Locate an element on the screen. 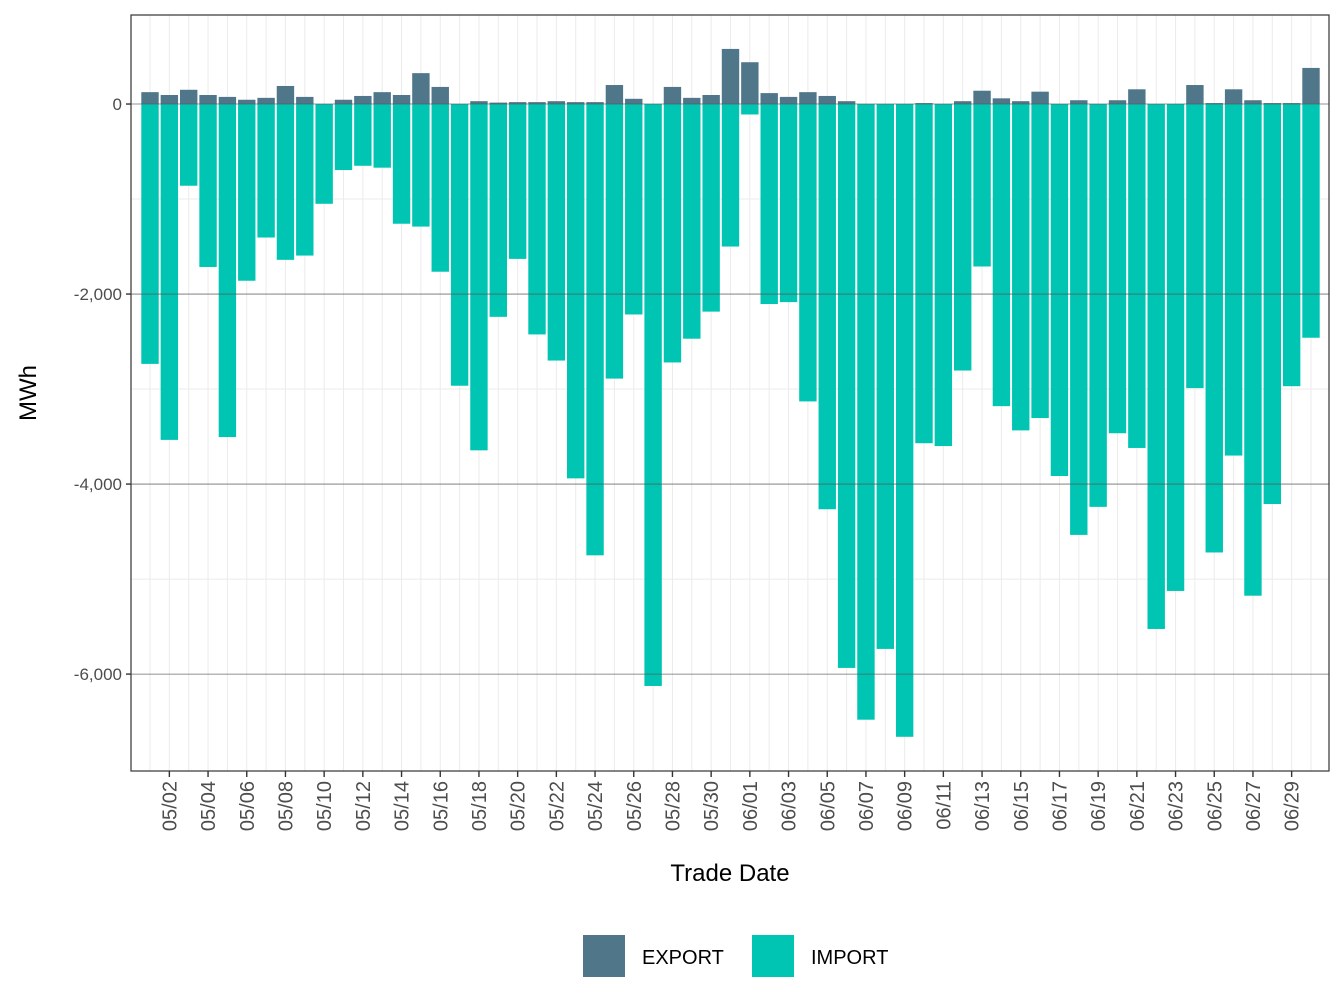 The height and width of the screenshot is (1008, 1344). x-tick-label: 06/23 is located at coordinates (1177, 806).